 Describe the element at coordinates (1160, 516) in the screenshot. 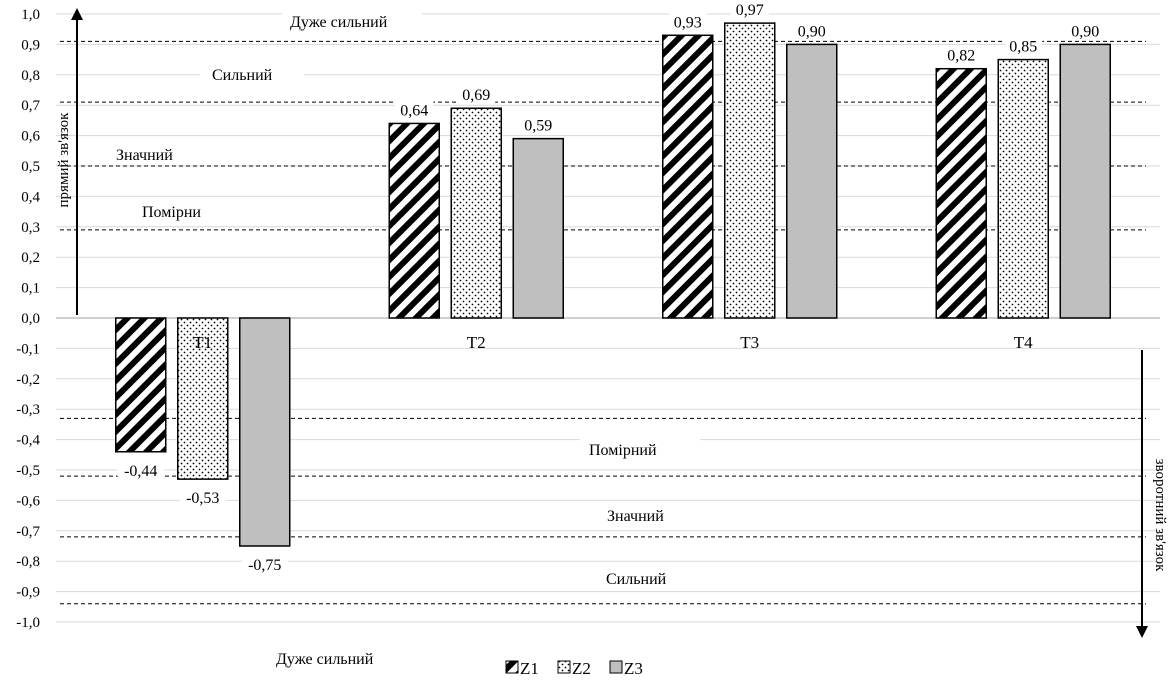

I see `negative-axis-label: зворотний зв'язок` at that location.